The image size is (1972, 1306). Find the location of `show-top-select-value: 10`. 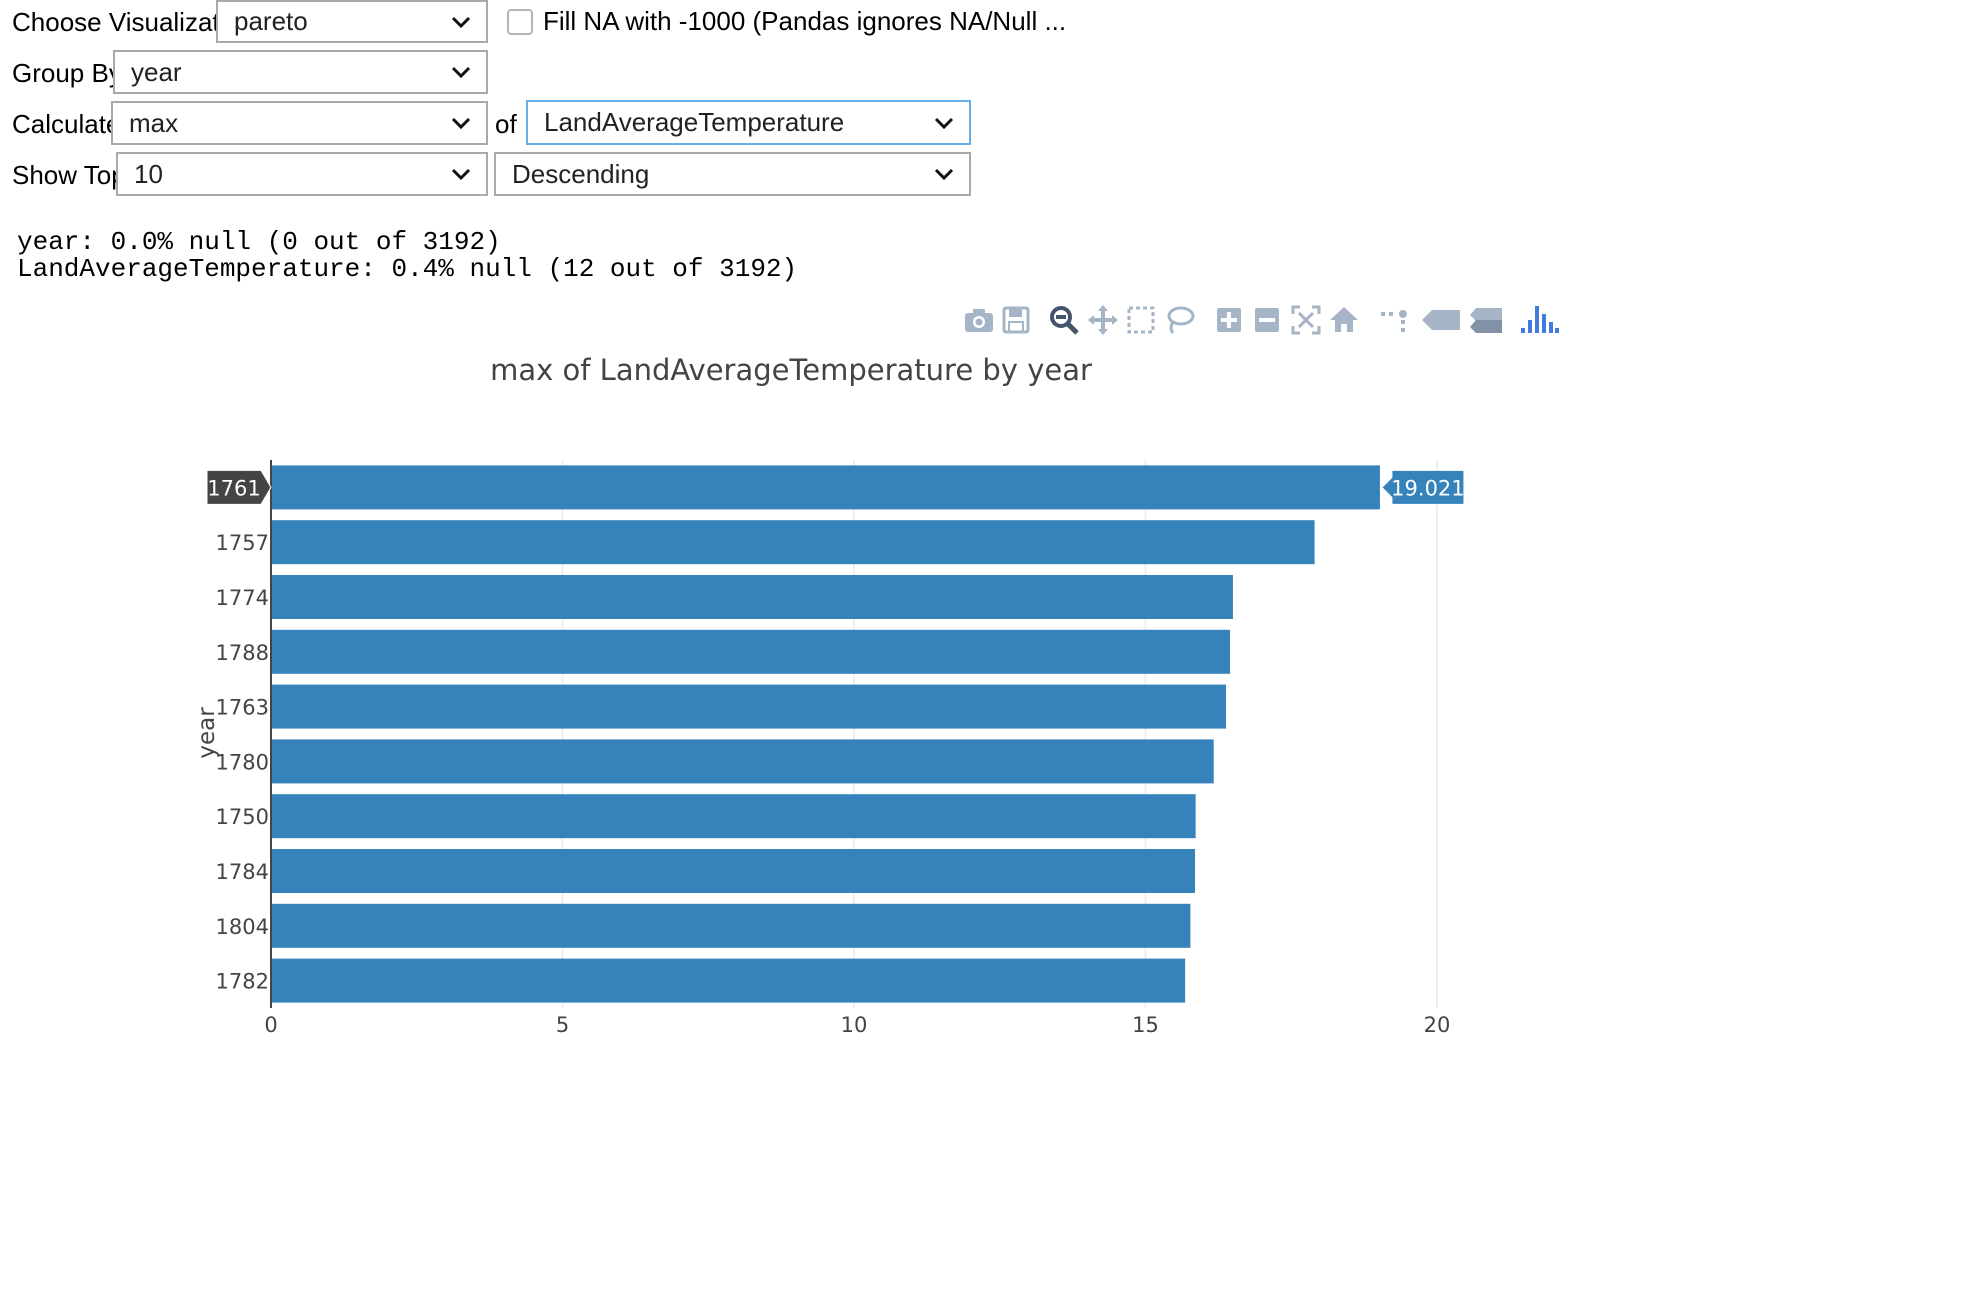

show-top-select-value: 10 is located at coordinates (148, 173).